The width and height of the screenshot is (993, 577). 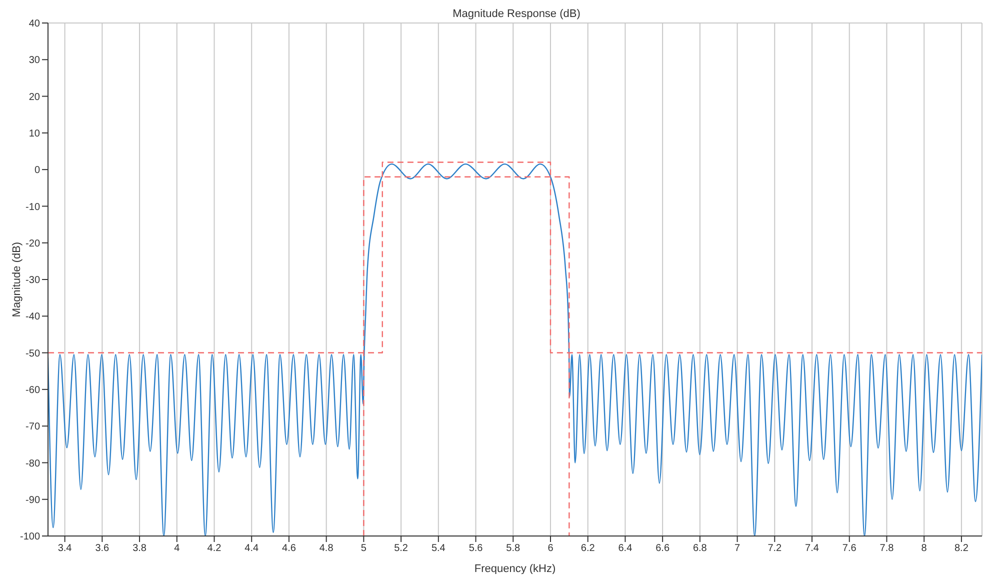 What do you see at coordinates (849, 548) in the screenshot?
I see `x-tick-label: 7.6` at bounding box center [849, 548].